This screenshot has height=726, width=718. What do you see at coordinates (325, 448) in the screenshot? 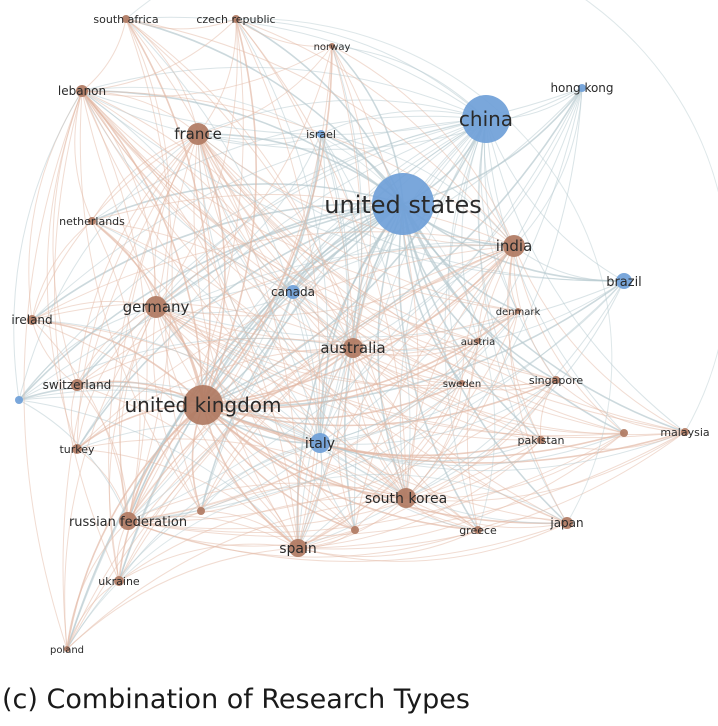
I see `edge-australia-spain` at bounding box center [325, 448].